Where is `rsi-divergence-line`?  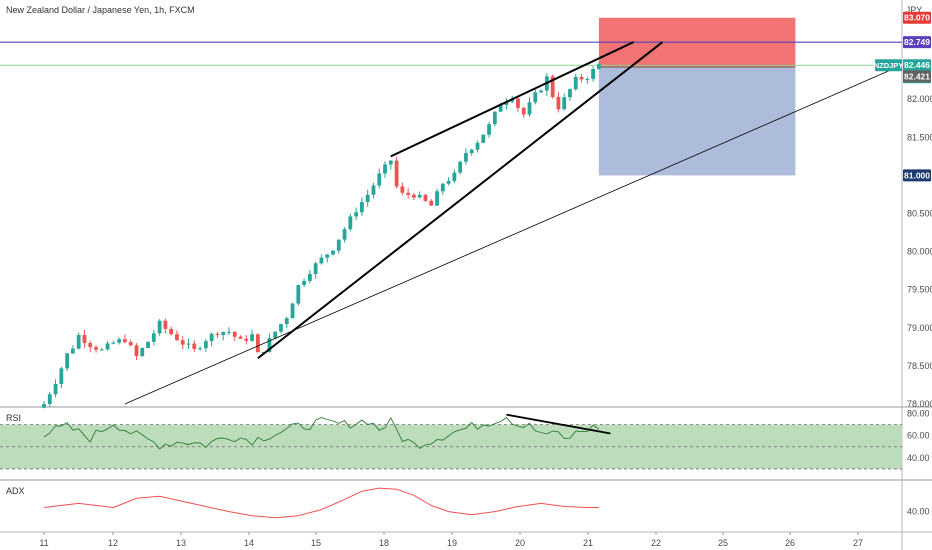 rsi-divergence-line is located at coordinates (558, 424).